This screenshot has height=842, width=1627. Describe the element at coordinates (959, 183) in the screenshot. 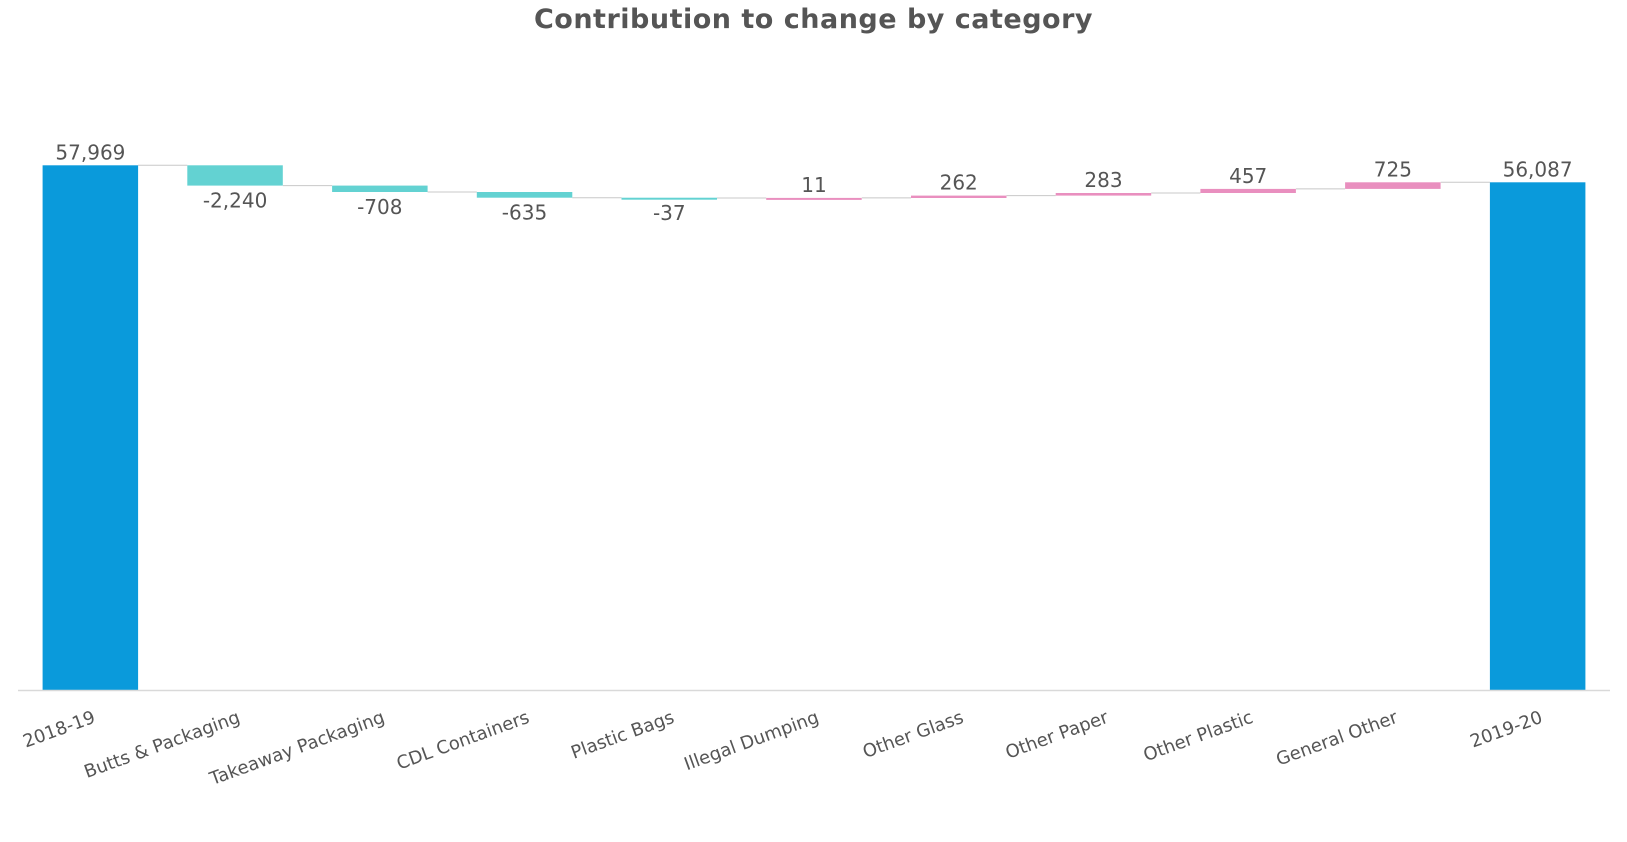

I see `data-label: 262` at that location.